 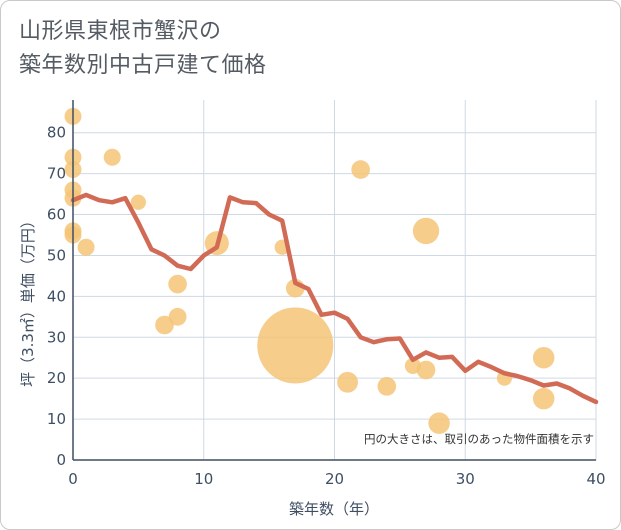 What do you see at coordinates (61, 460) in the screenshot?
I see `y-tick-label-0: 0` at bounding box center [61, 460].